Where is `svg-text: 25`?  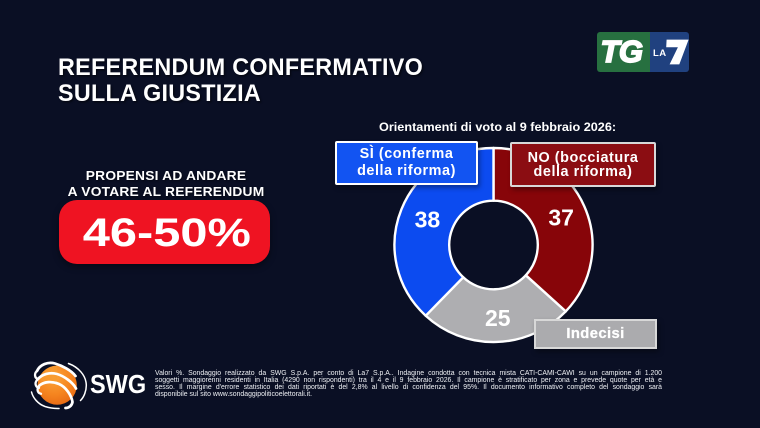
svg-text: 25 is located at coordinates (498, 318).